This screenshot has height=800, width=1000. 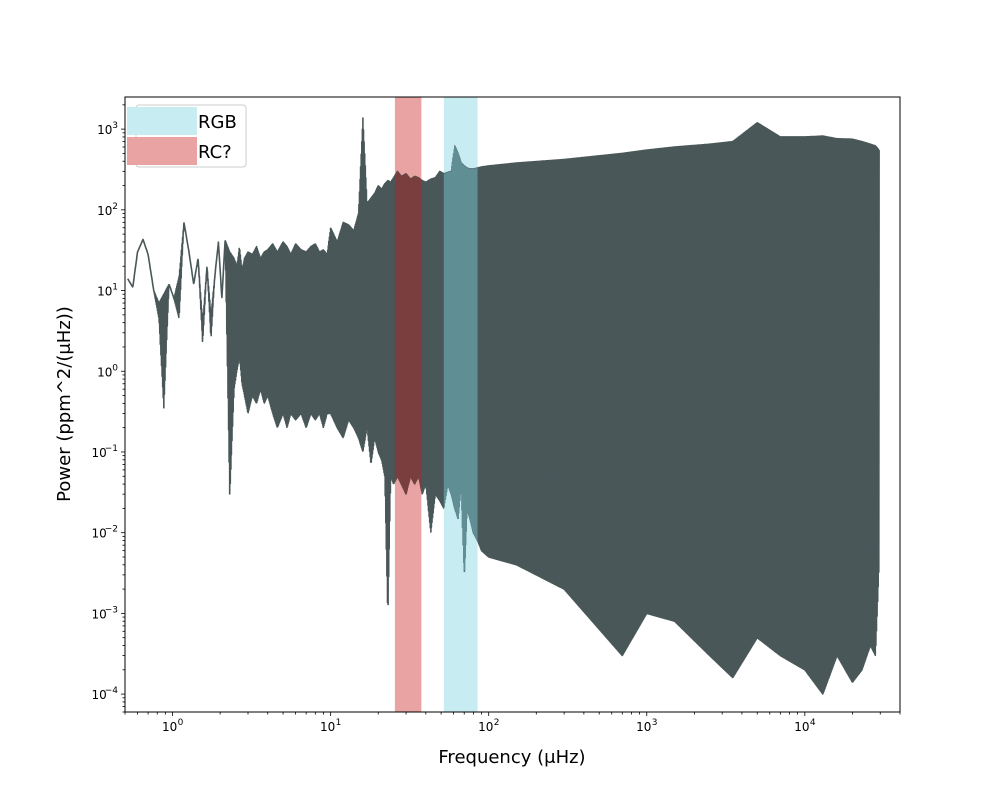 What do you see at coordinates (497, 723) in the screenshot?
I see `x-tick-exponent: 2` at bounding box center [497, 723].